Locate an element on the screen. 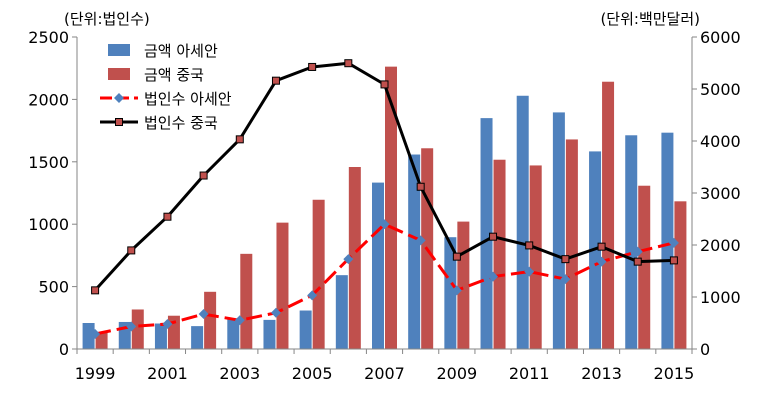 The height and width of the screenshot is (412, 766). x-tick-label: 2001 is located at coordinates (167, 373).